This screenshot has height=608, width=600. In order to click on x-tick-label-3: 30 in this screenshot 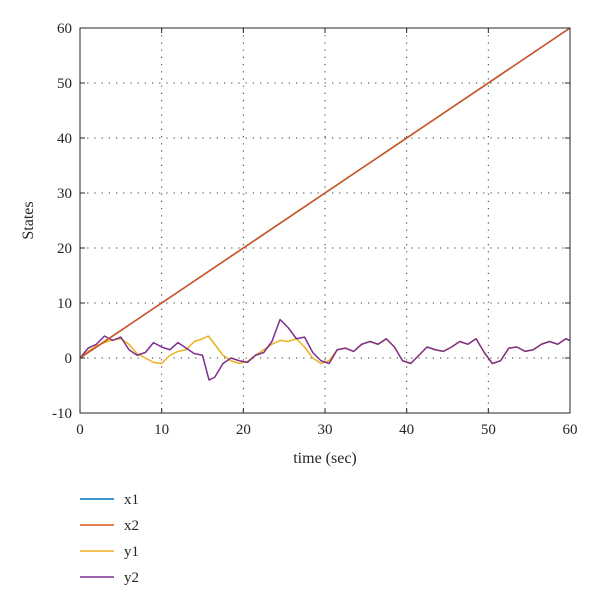, I will do `click(325, 430)`.